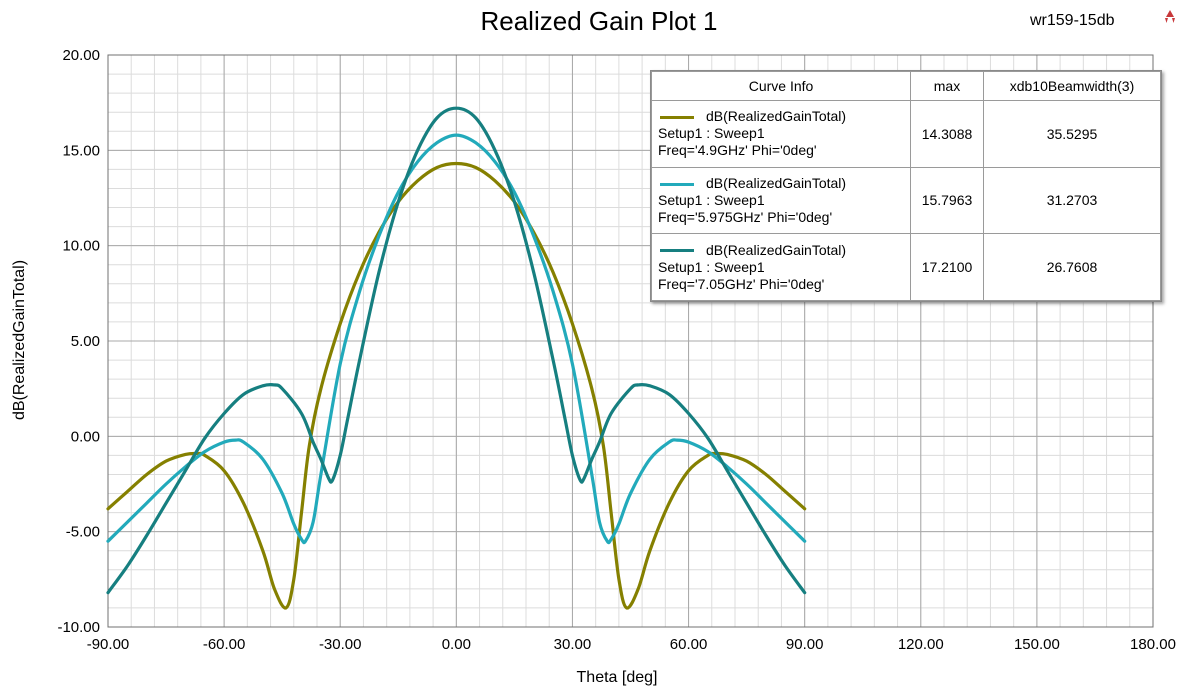  Describe the element at coordinates (81, 55) in the screenshot. I see `y-tick-label: 20.00` at that location.